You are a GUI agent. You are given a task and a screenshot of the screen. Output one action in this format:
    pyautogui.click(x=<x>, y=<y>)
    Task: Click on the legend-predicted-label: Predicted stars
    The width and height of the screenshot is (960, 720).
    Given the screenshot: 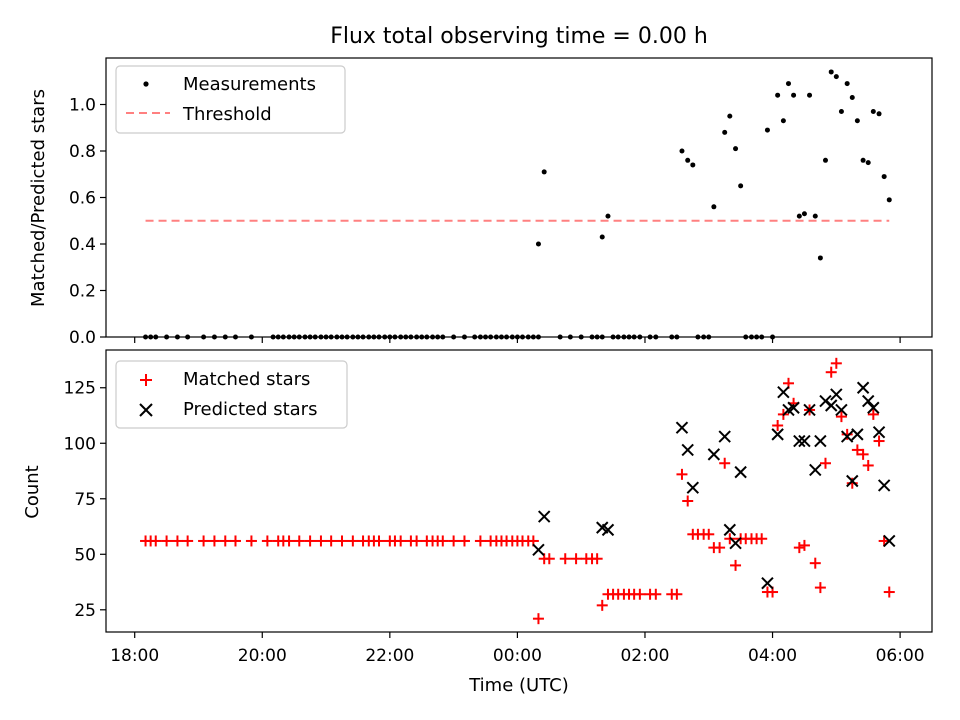 What is the action you would take?
    pyautogui.click(x=250, y=409)
    